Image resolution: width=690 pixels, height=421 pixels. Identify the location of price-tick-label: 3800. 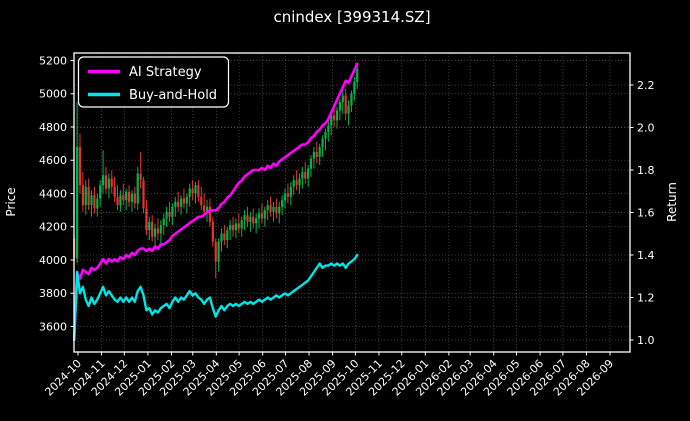
(53, 293).